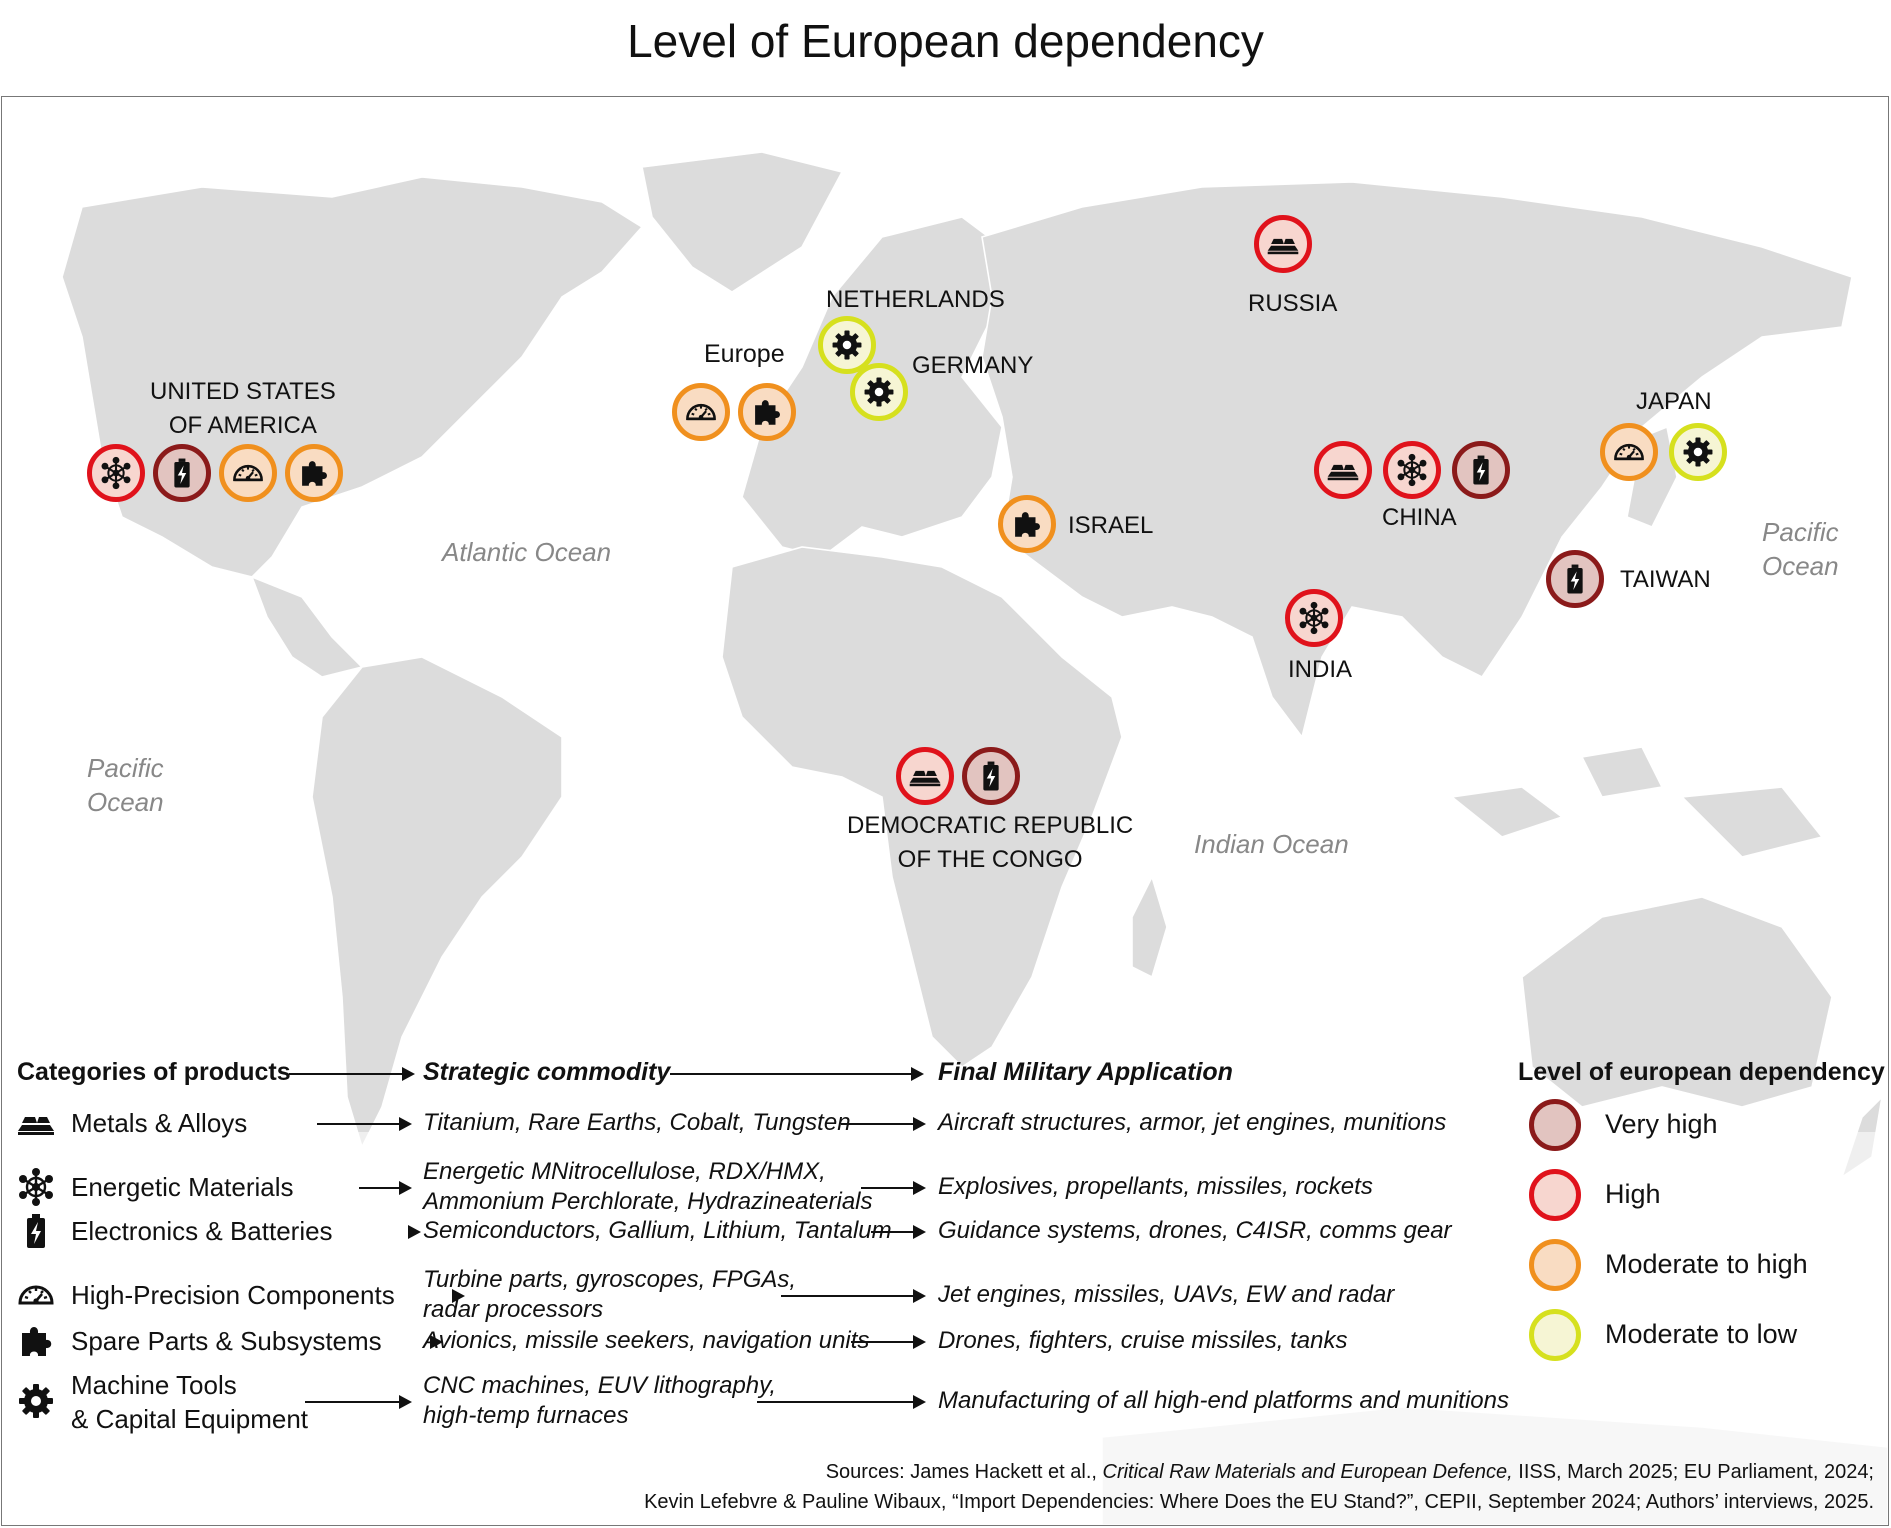 This screenshot has height=1528, width=1891. Describe the element at coordinates (182, 473) in the screenshot. I see `usa-electronics-batteries-marker` at that location.